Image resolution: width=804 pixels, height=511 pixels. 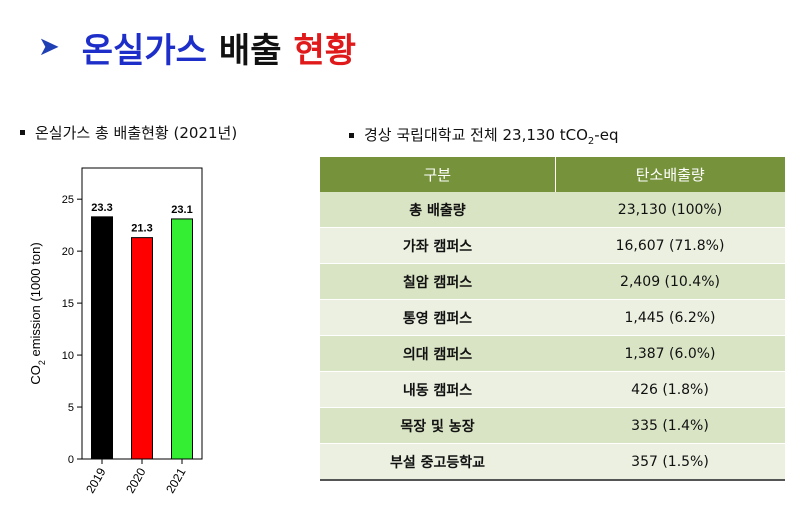 I want to click on table-row: 통영 캠퍼스 1,445 (6.2%), so click(x=552, y=317).